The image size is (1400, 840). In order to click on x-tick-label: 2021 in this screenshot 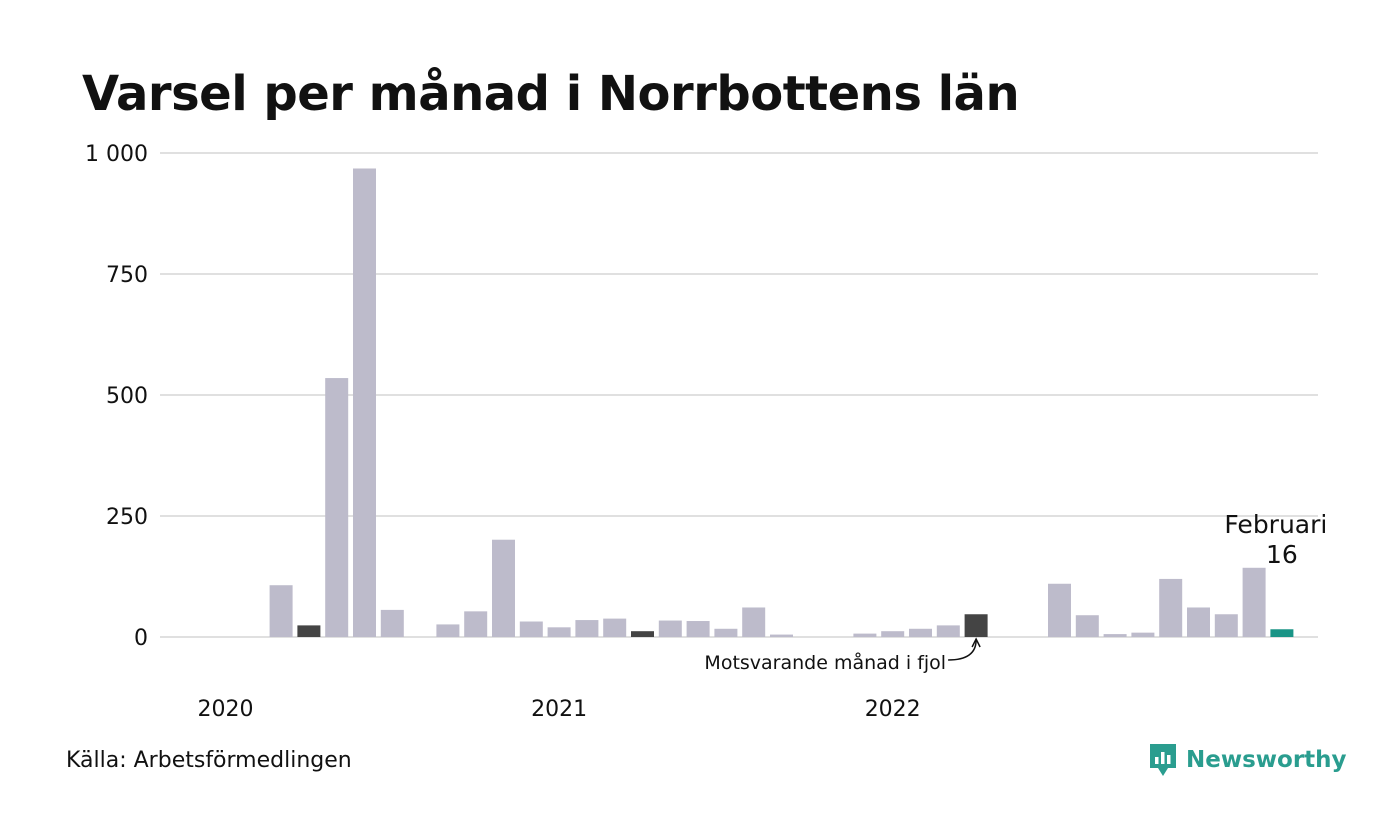, I will do `click(559, 709)`.